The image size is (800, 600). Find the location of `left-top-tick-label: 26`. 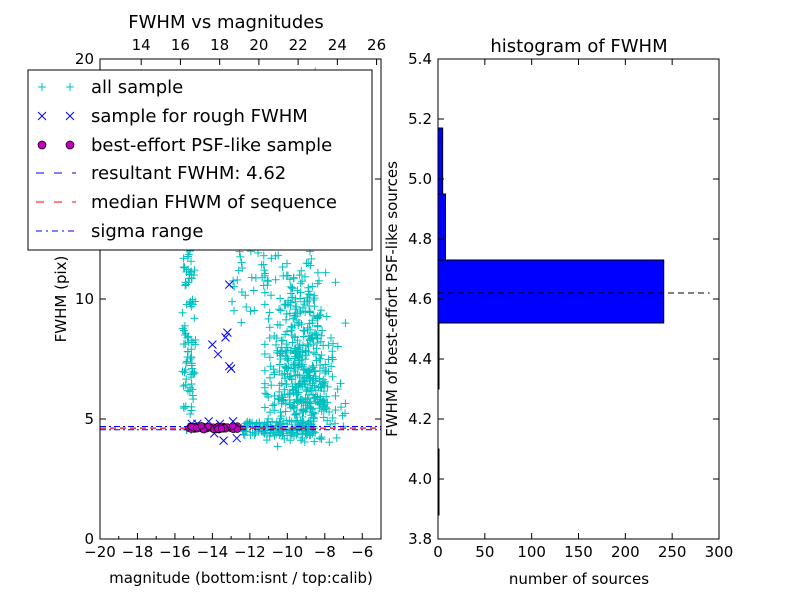

left-top-tick-label: 26 is located at coordinates (376, 45).